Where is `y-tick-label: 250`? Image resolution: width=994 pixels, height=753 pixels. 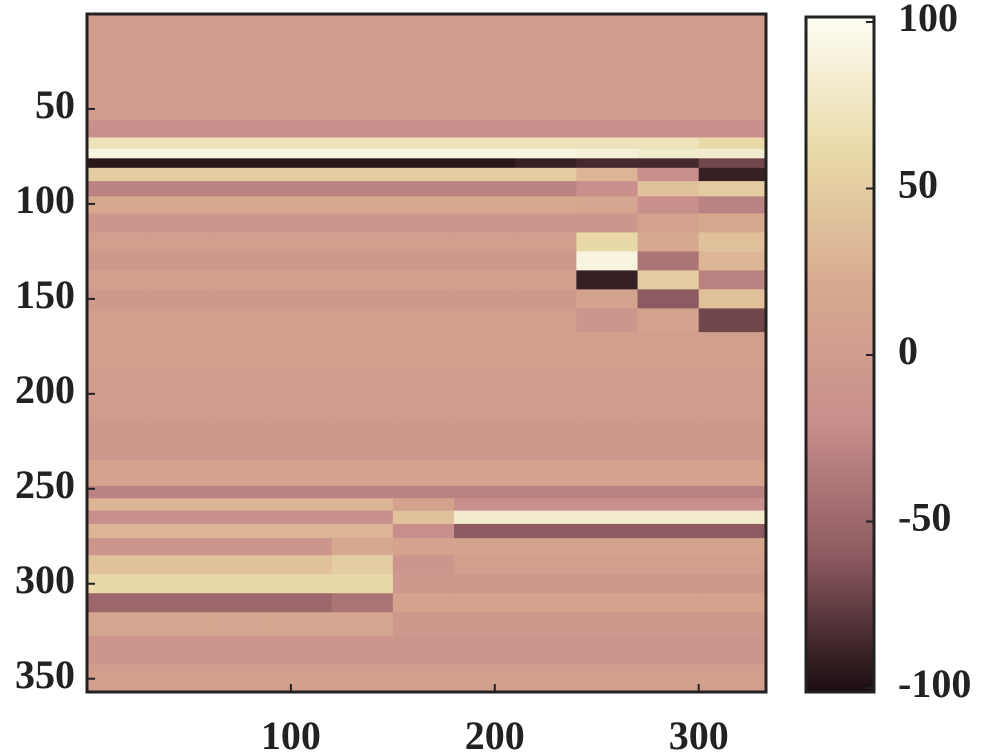
y-tick-label: 250 is located at coordinates (45, 484).